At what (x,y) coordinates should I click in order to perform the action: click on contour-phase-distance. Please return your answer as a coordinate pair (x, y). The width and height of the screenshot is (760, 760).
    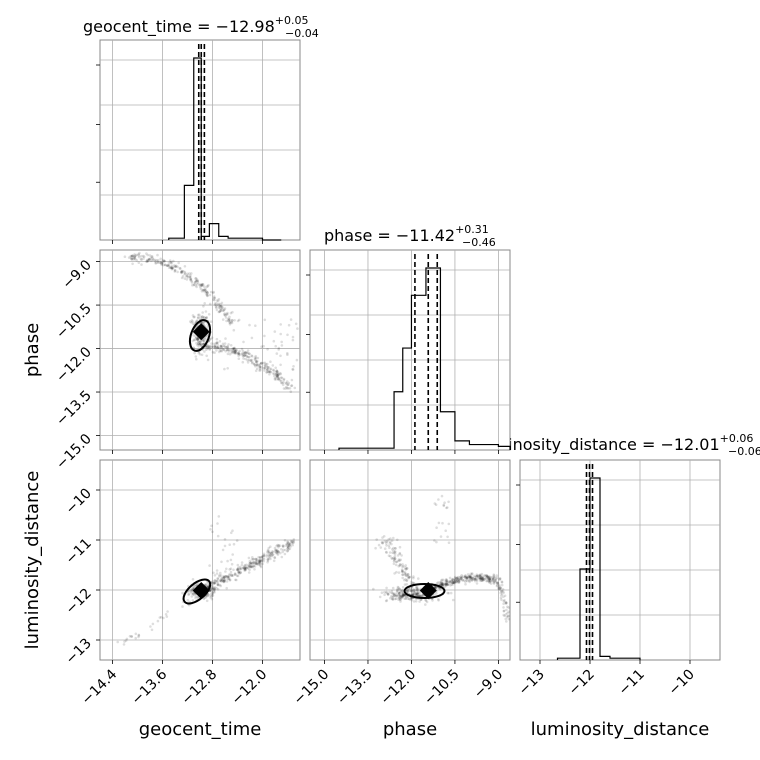
    Looking at the image, I should click on (424, 591).